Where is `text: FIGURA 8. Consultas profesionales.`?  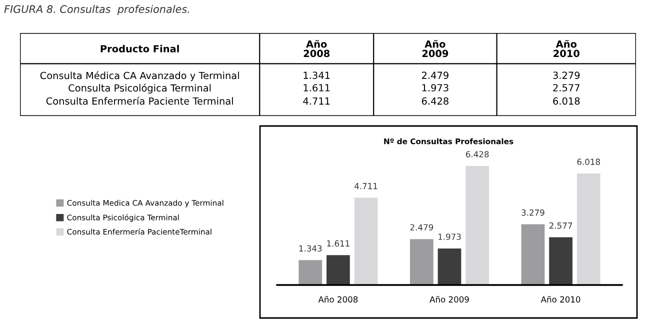
text: FIGURA 8. Consultas profesionales. is located at coordinates (97, 10).